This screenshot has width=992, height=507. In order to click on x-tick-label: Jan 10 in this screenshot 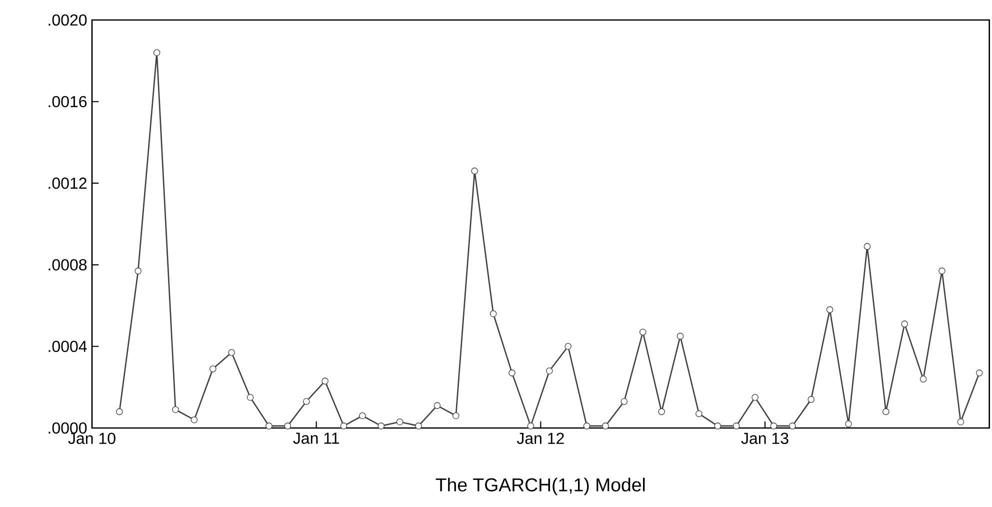, I will do `click(92, 438)`.